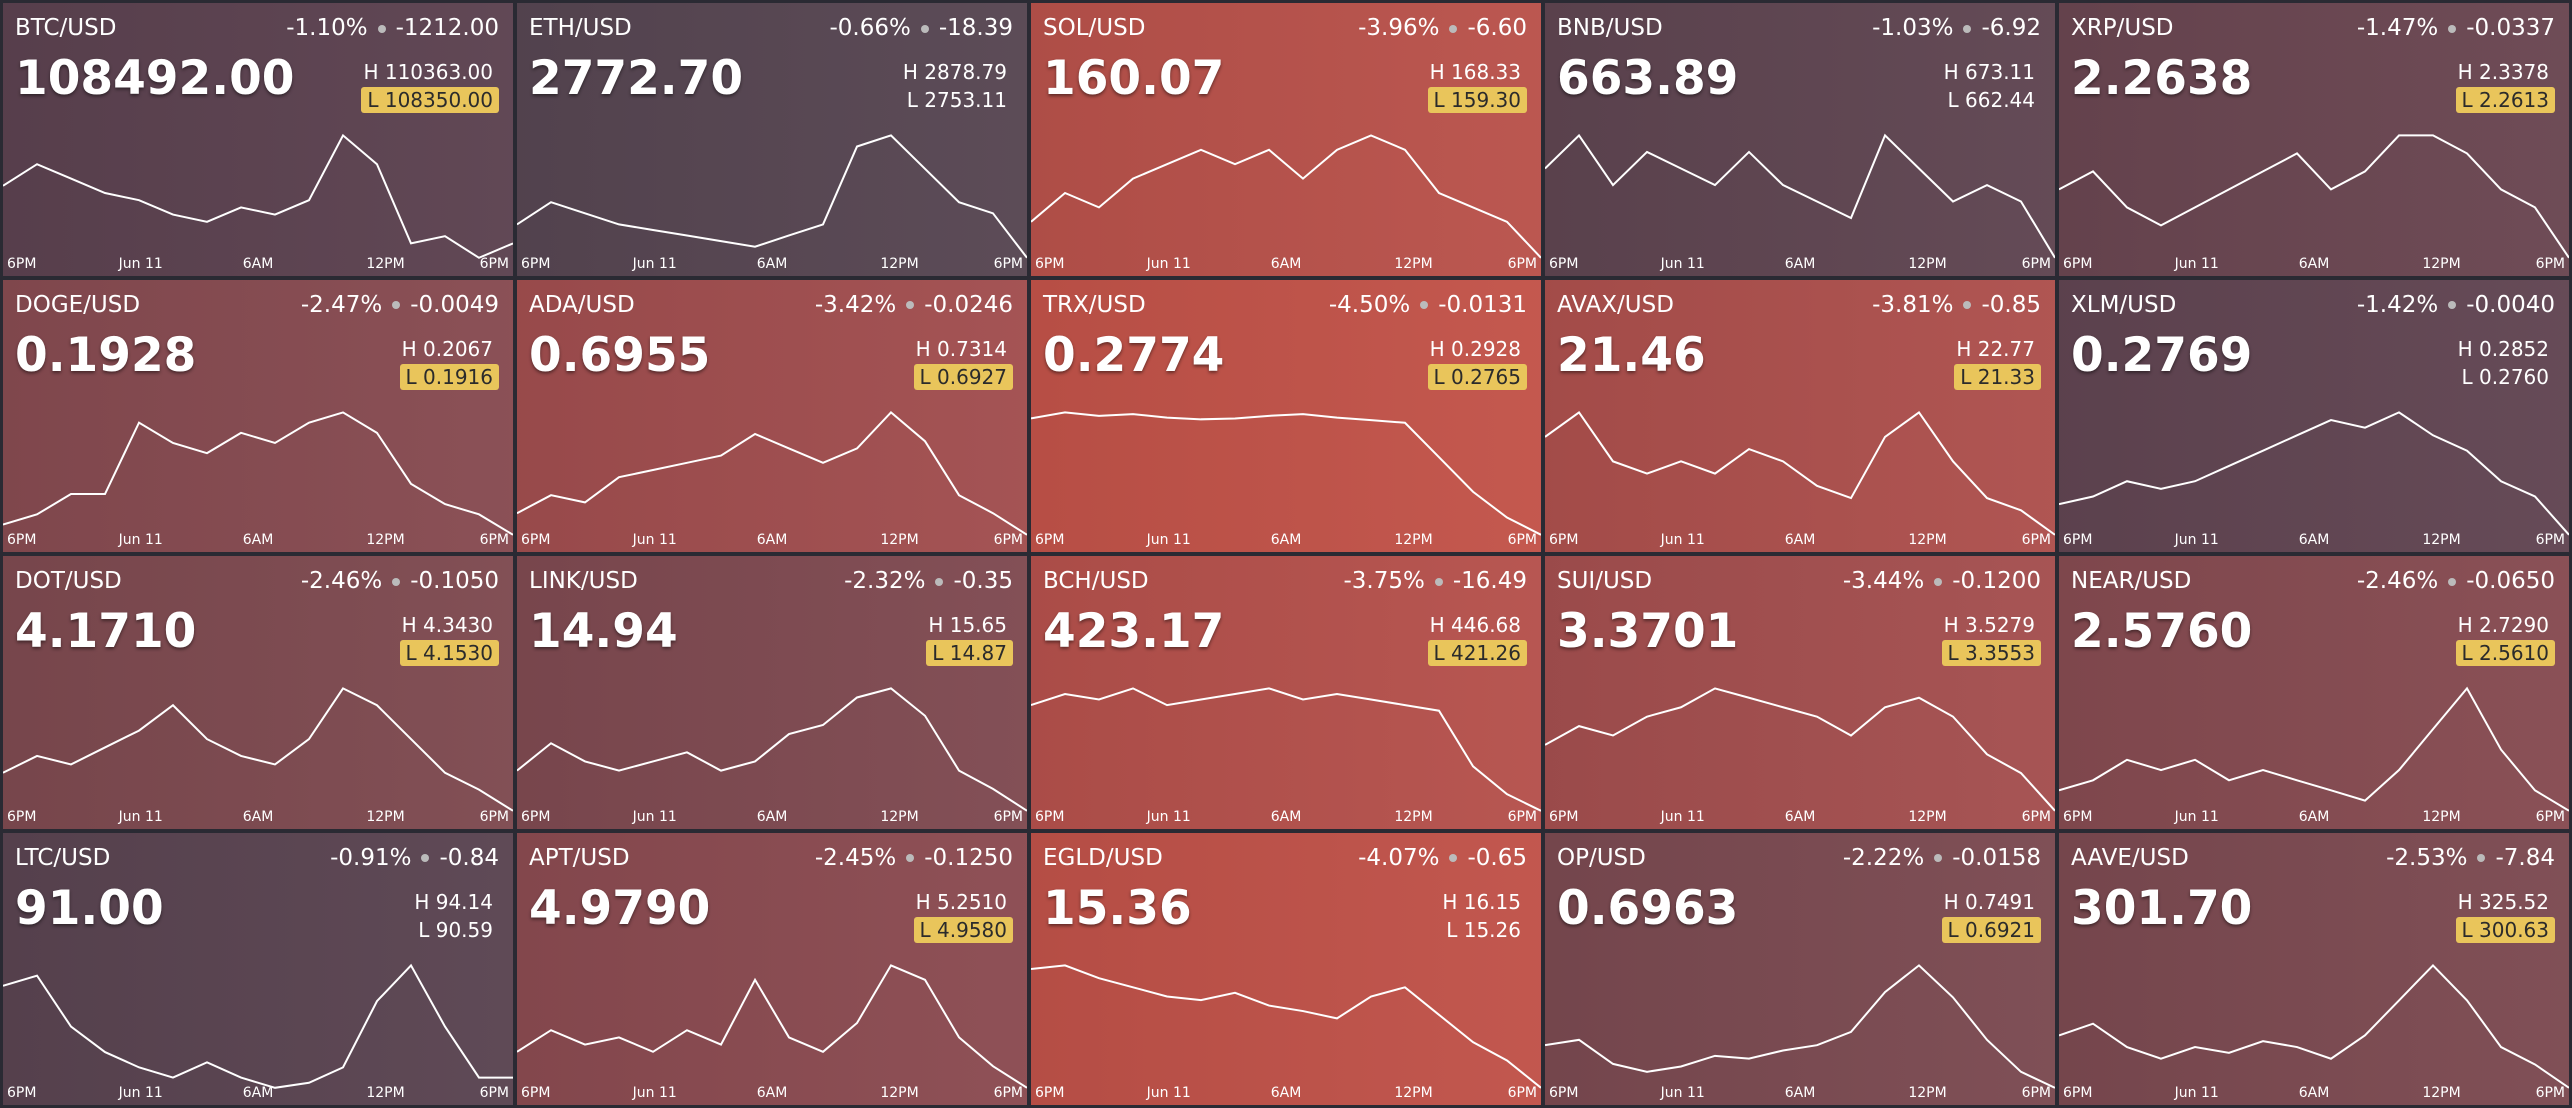 The image size is (2572, 1108). I want to click on low-value: 0.1916, so click(458, 376).